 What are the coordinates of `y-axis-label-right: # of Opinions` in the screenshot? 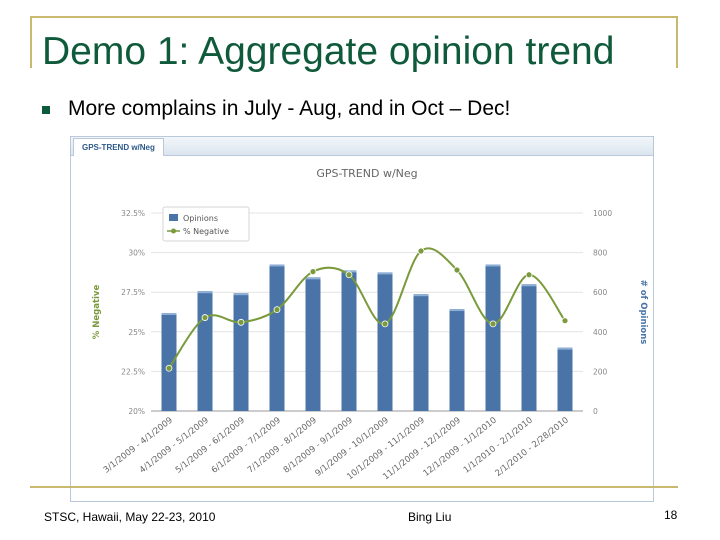 It's located at (643, 312).